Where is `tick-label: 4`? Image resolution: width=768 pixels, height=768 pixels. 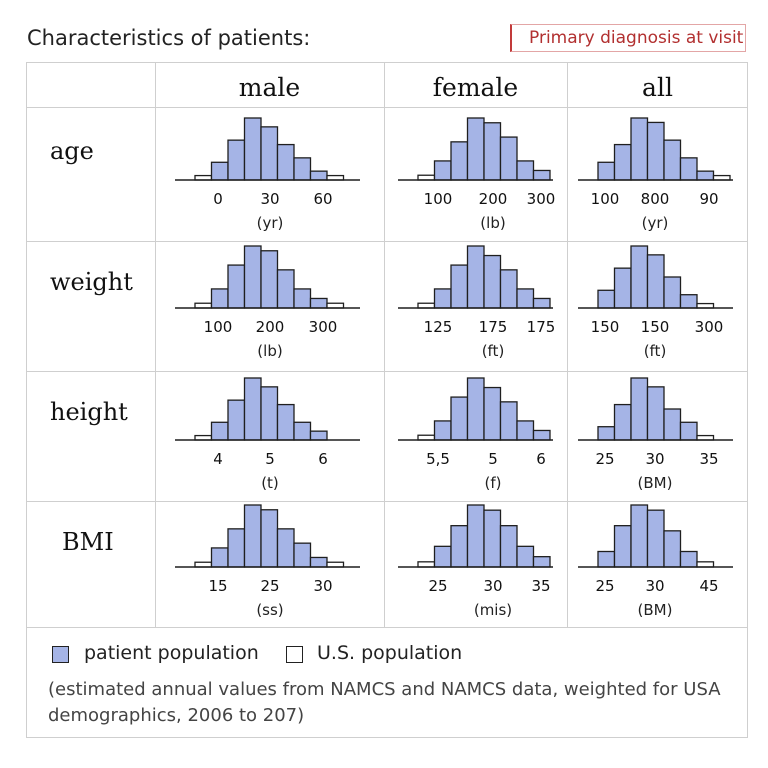 tick-label: 4 is located at coordinates (218, 459).